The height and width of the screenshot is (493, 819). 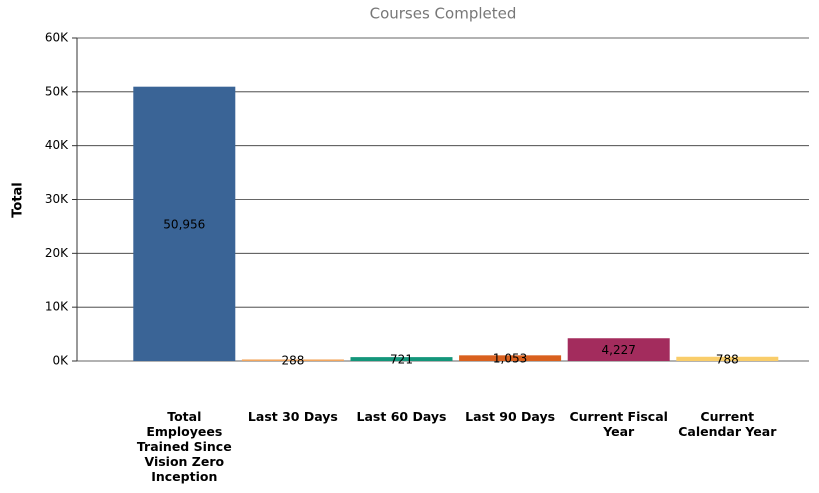 I want to click on x-tick-label: Last 90 Days, so click(x=510, y=416).